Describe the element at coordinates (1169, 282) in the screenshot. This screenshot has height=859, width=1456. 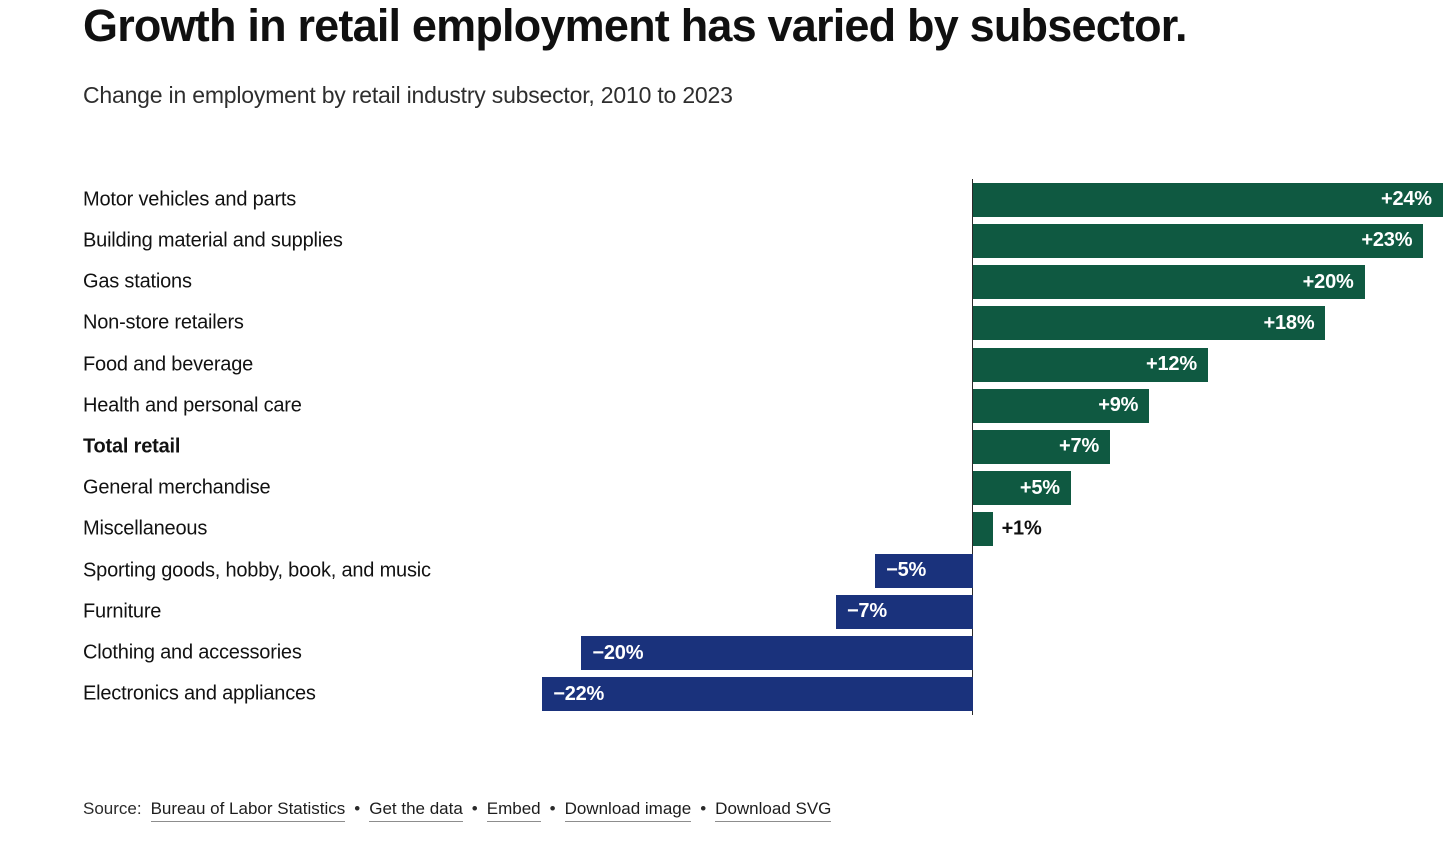
I see `chart-bar: +20%` at that location.